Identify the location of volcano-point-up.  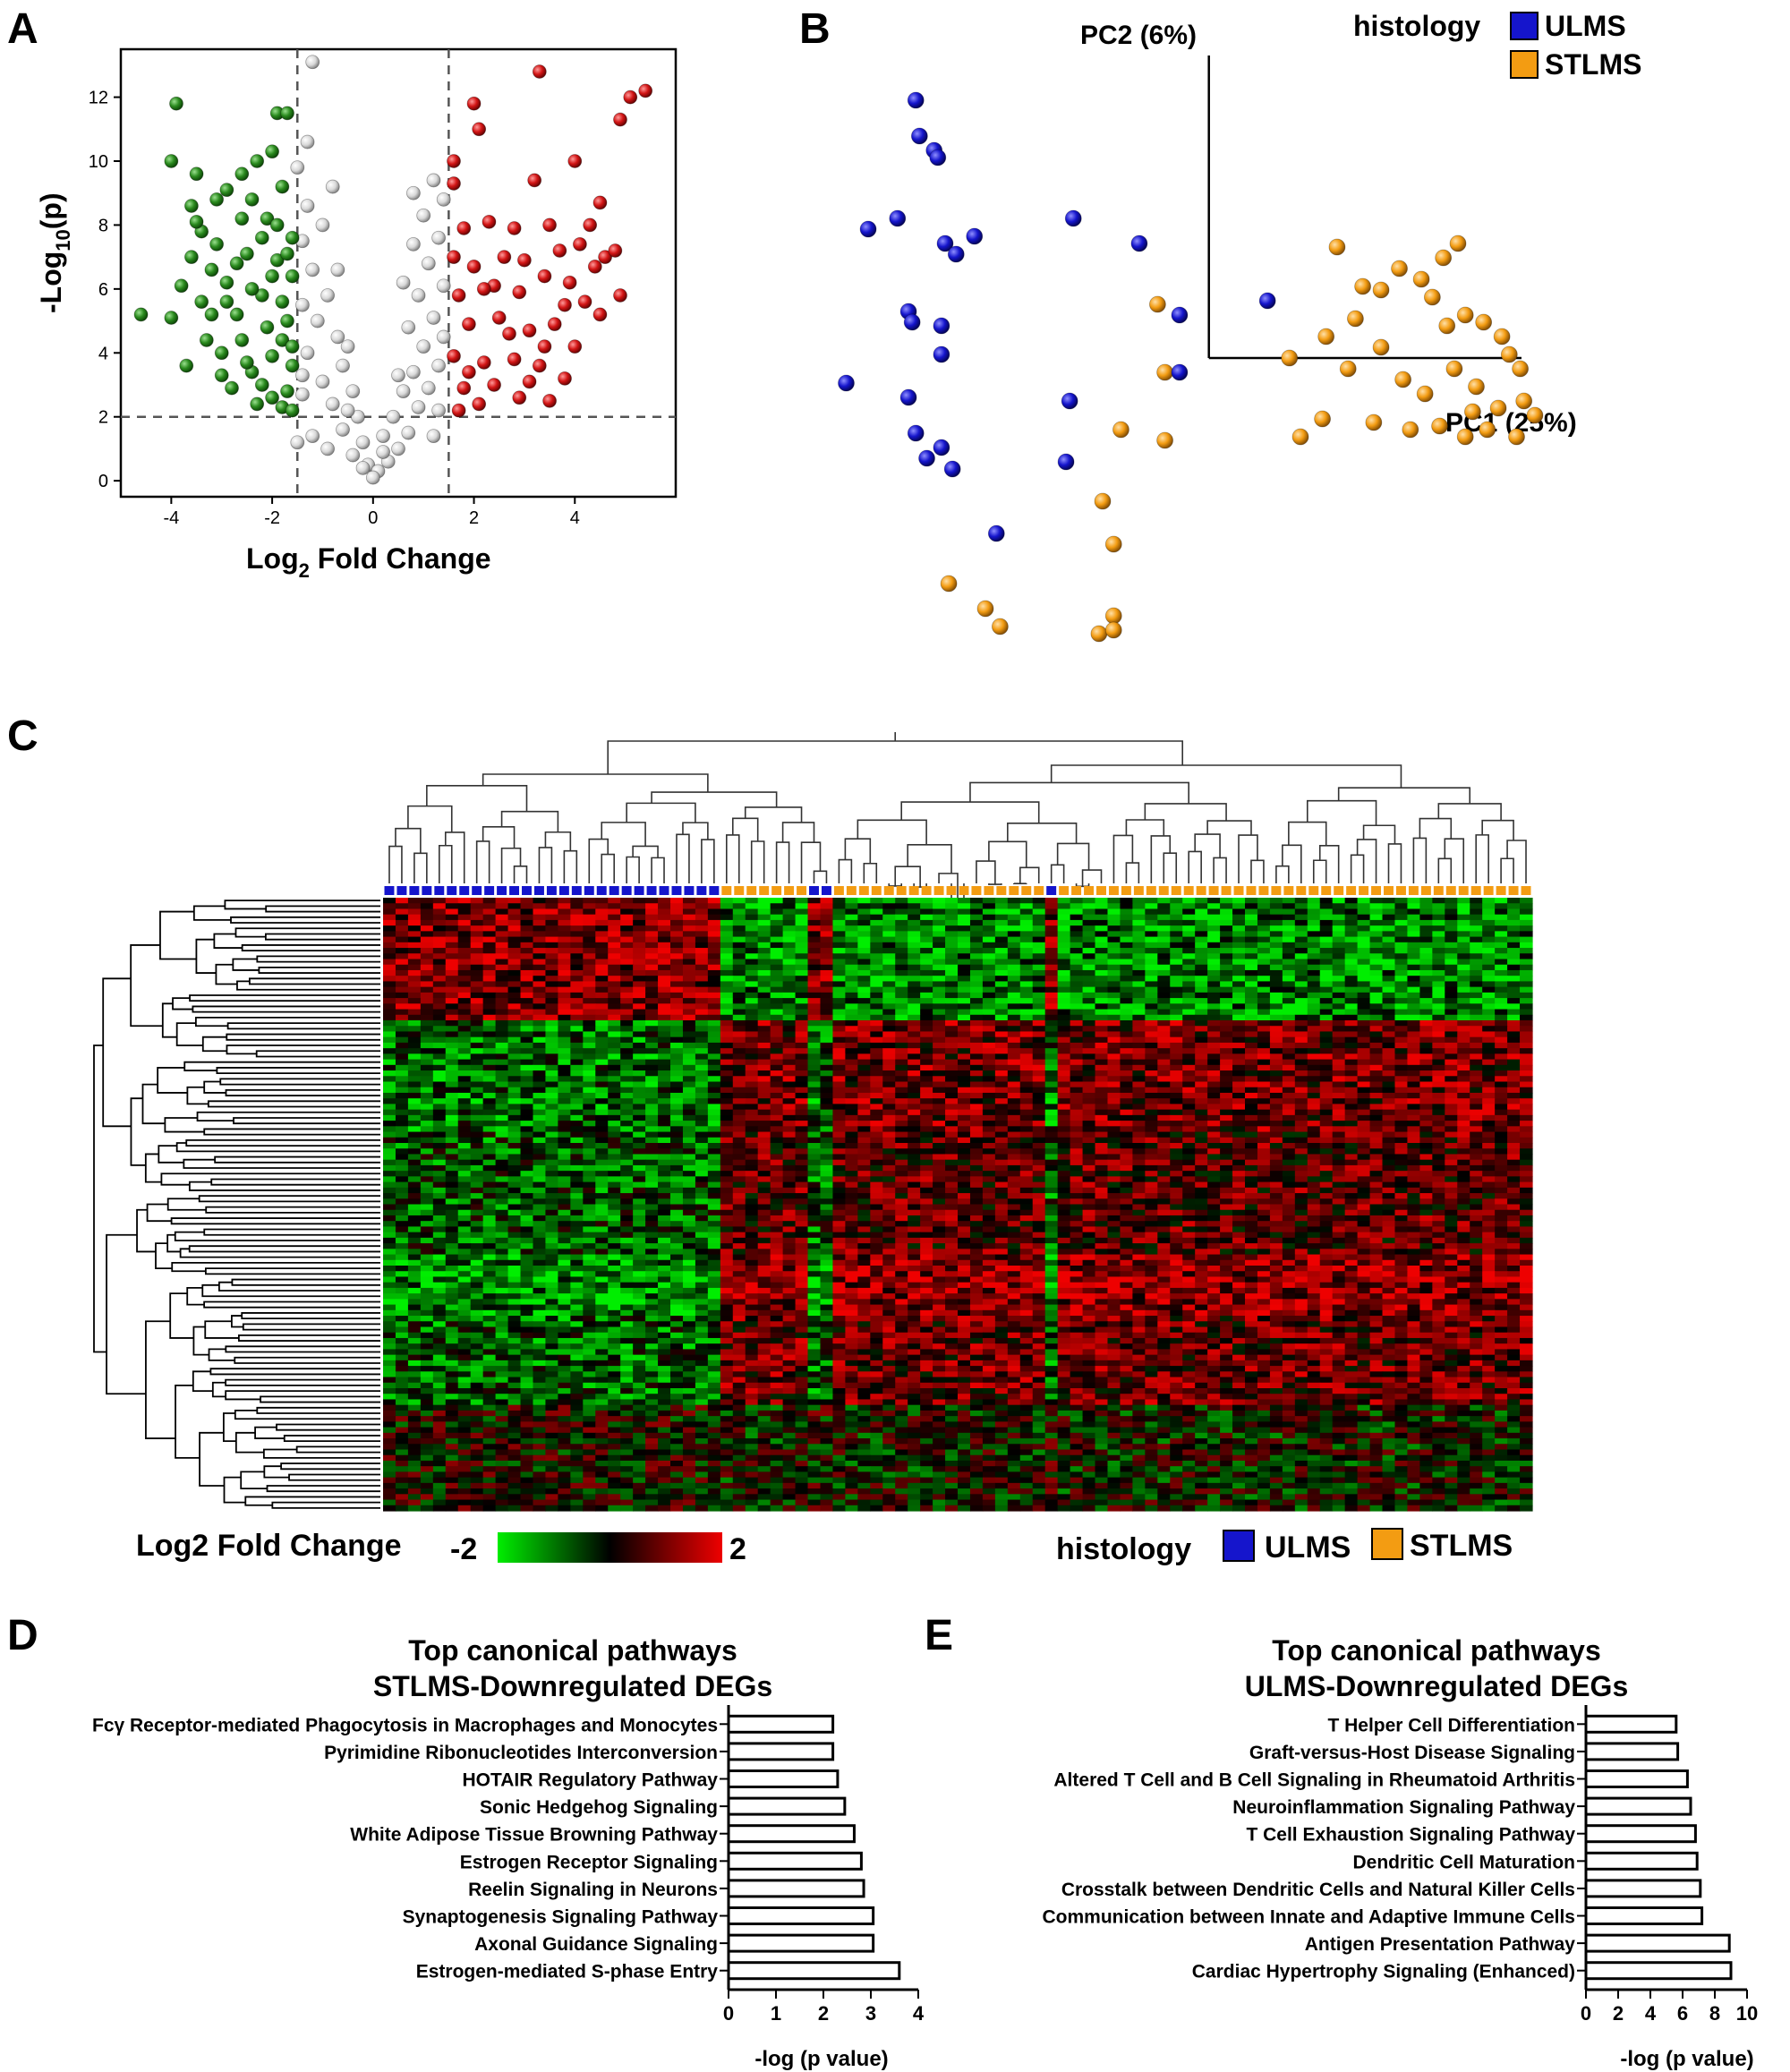
(454, 355).